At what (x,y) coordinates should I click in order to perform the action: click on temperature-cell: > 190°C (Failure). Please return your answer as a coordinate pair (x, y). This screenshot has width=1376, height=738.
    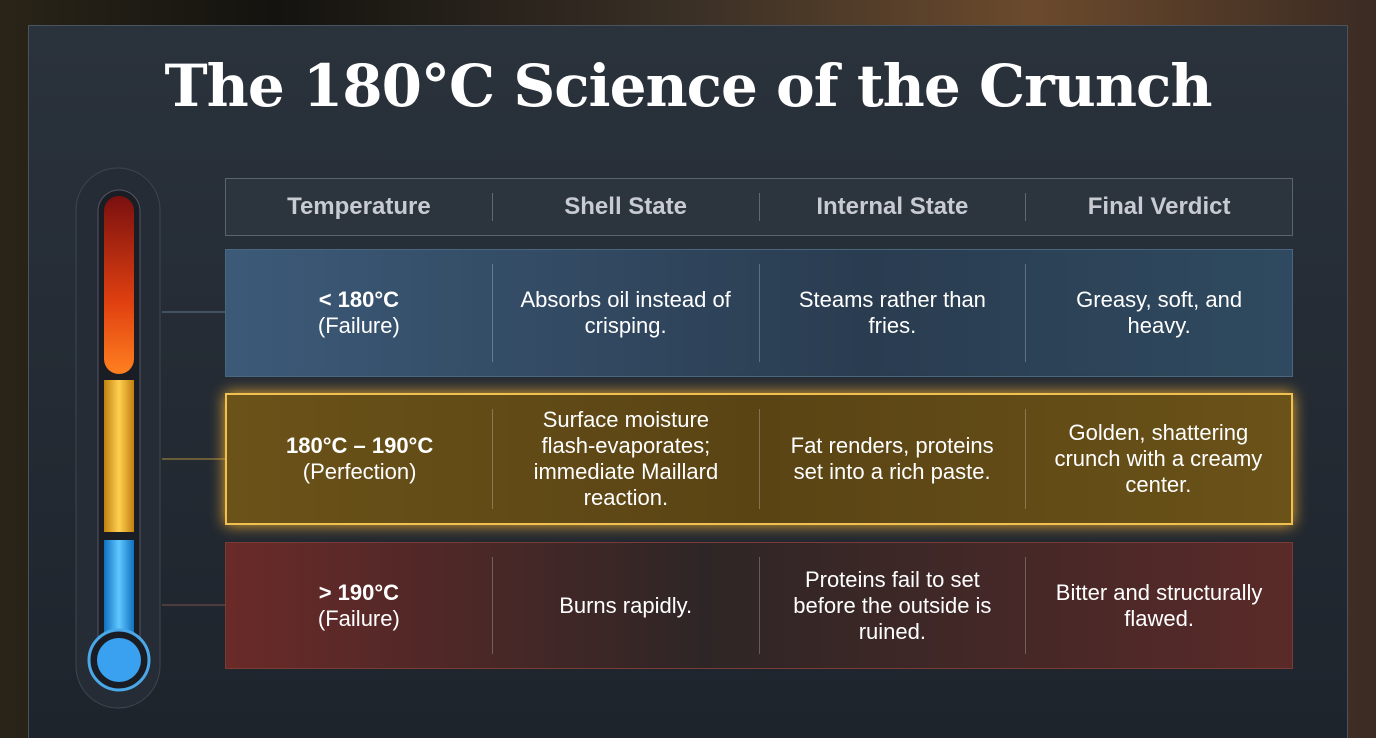
    Looking at the image, I should click on (359, 605).